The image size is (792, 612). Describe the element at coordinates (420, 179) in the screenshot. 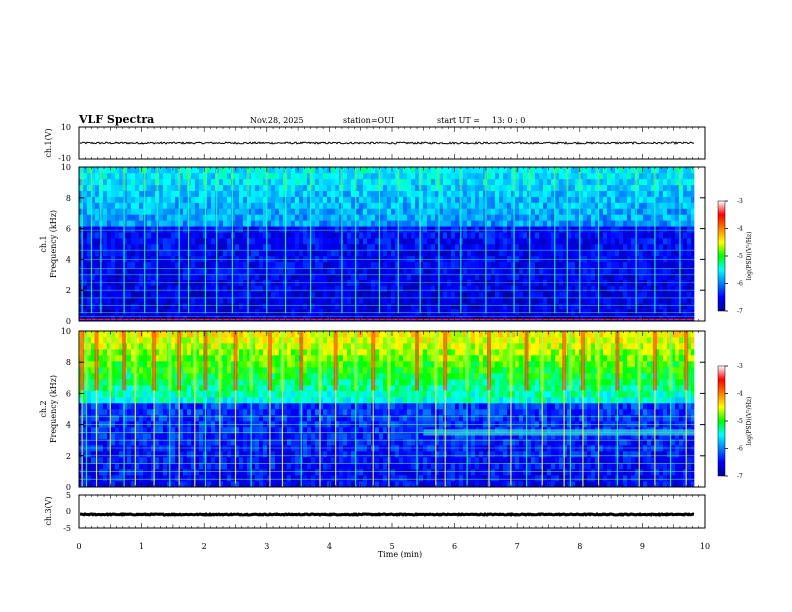

I see `sferic-hotspot` at that location.